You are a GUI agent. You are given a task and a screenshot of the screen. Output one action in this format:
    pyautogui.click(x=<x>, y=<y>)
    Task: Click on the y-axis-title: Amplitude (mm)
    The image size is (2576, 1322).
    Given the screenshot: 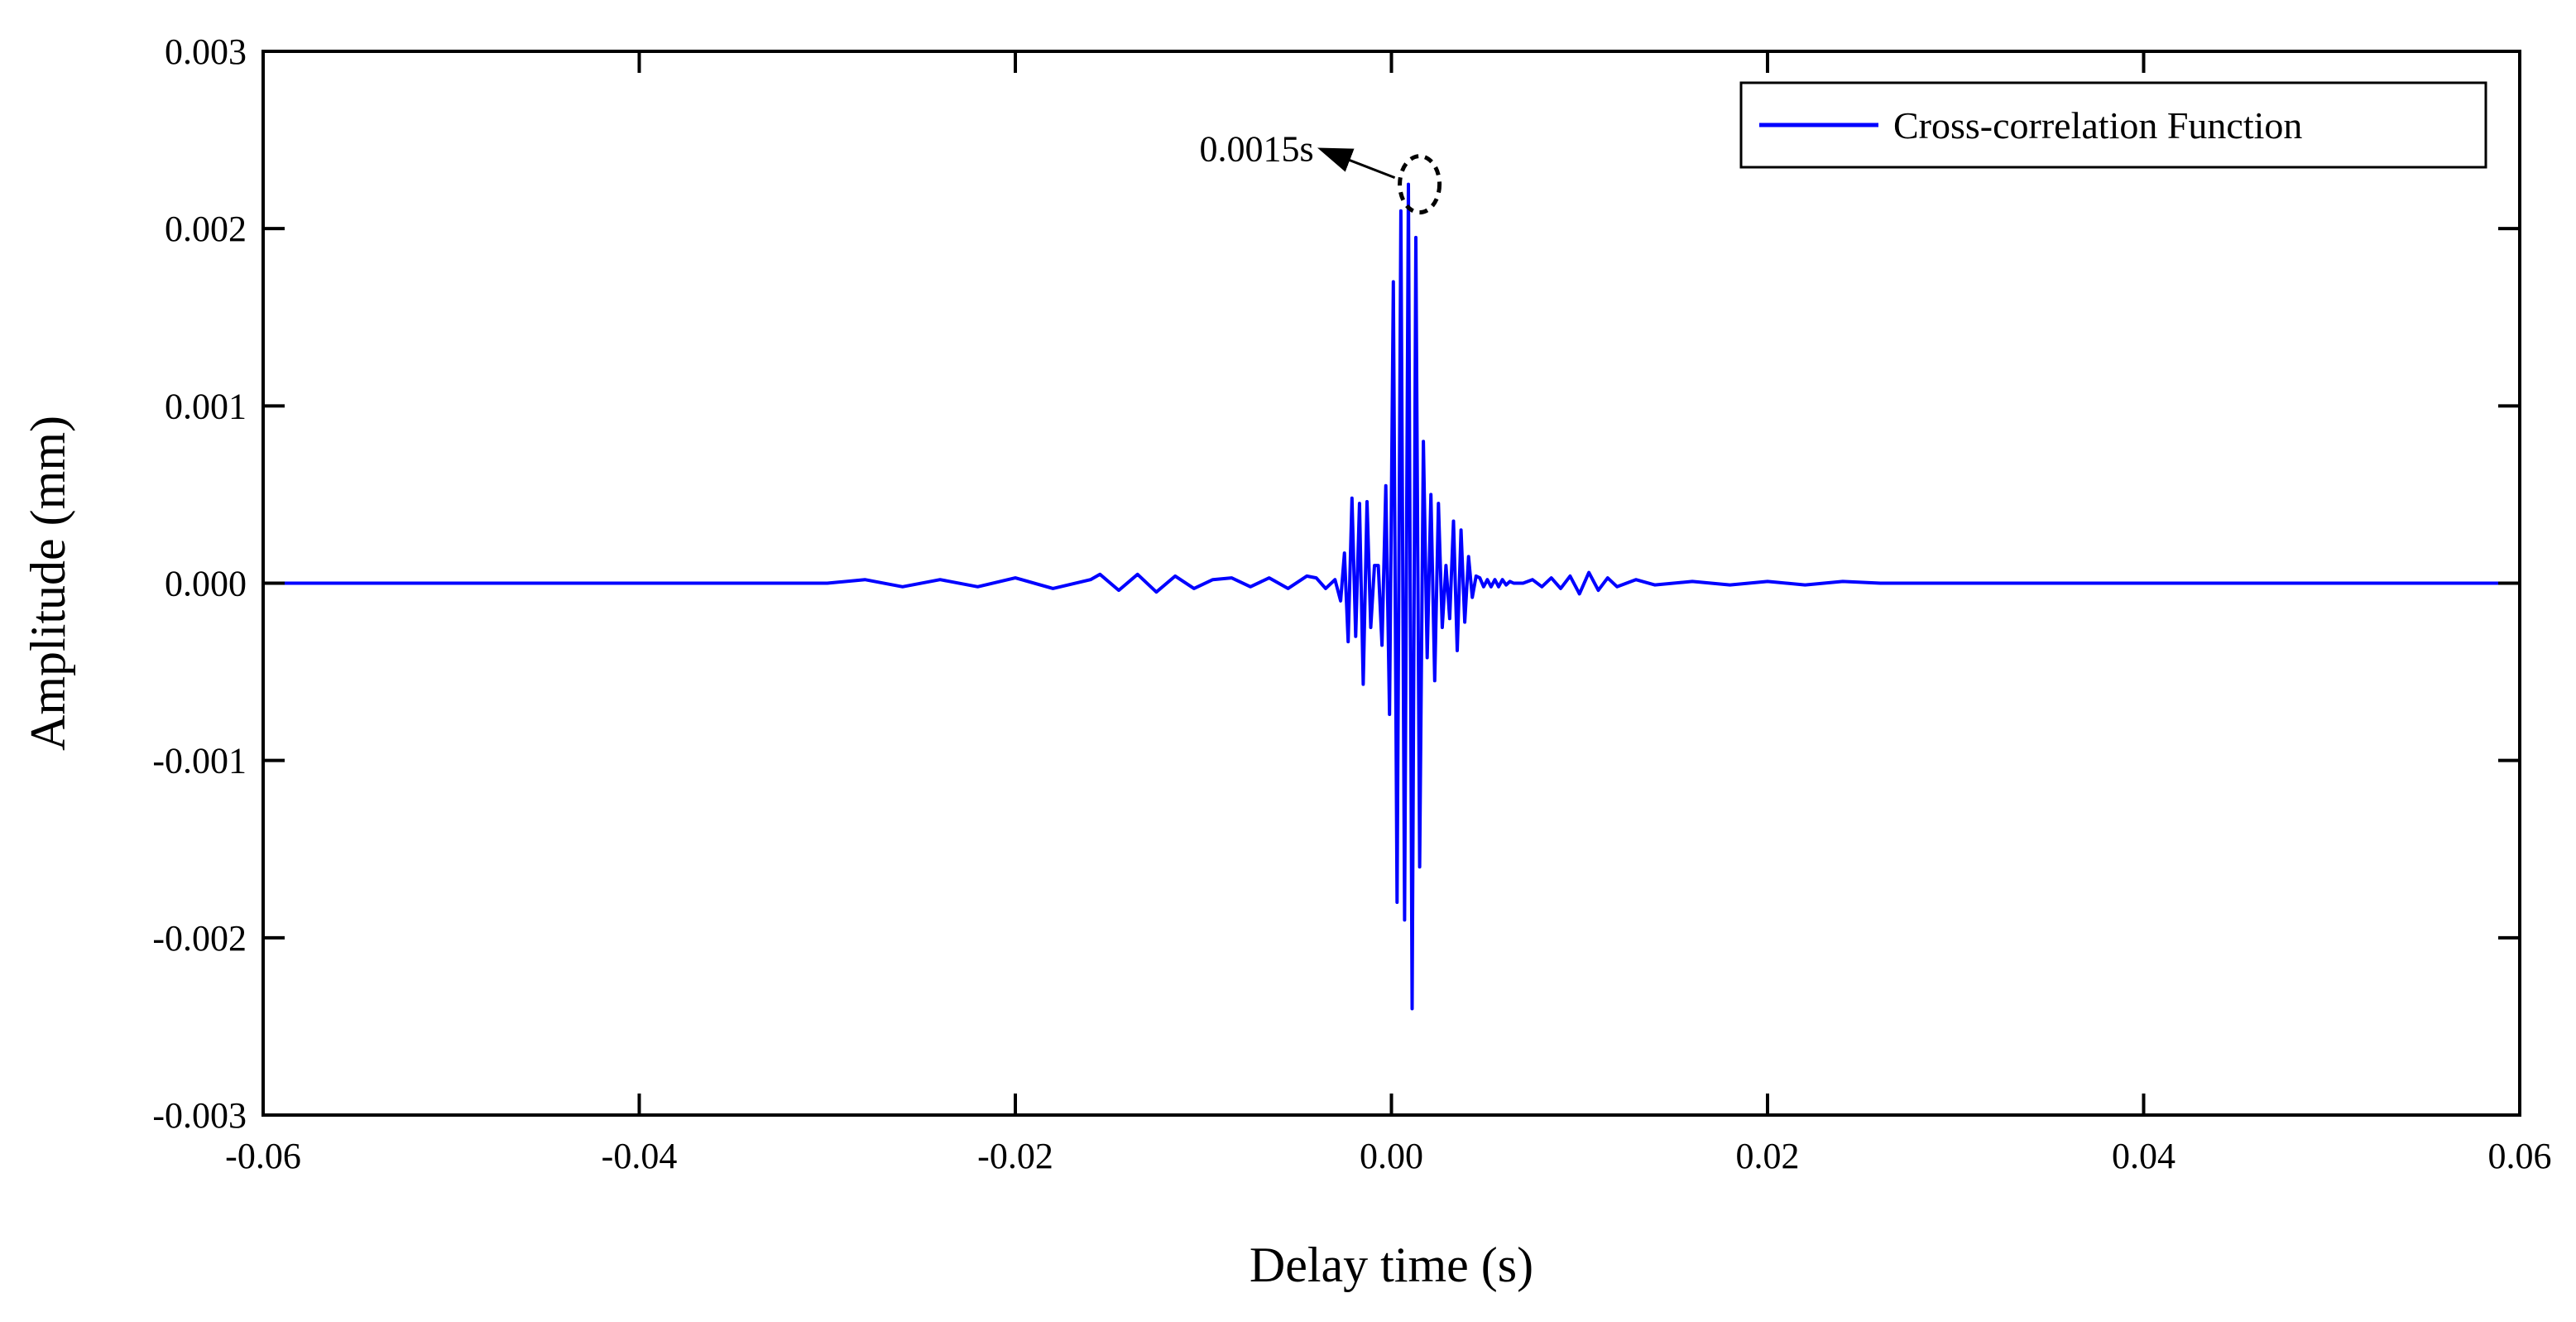 What is the action you would take?
    pyautogui.click(x=48, y=584)
    